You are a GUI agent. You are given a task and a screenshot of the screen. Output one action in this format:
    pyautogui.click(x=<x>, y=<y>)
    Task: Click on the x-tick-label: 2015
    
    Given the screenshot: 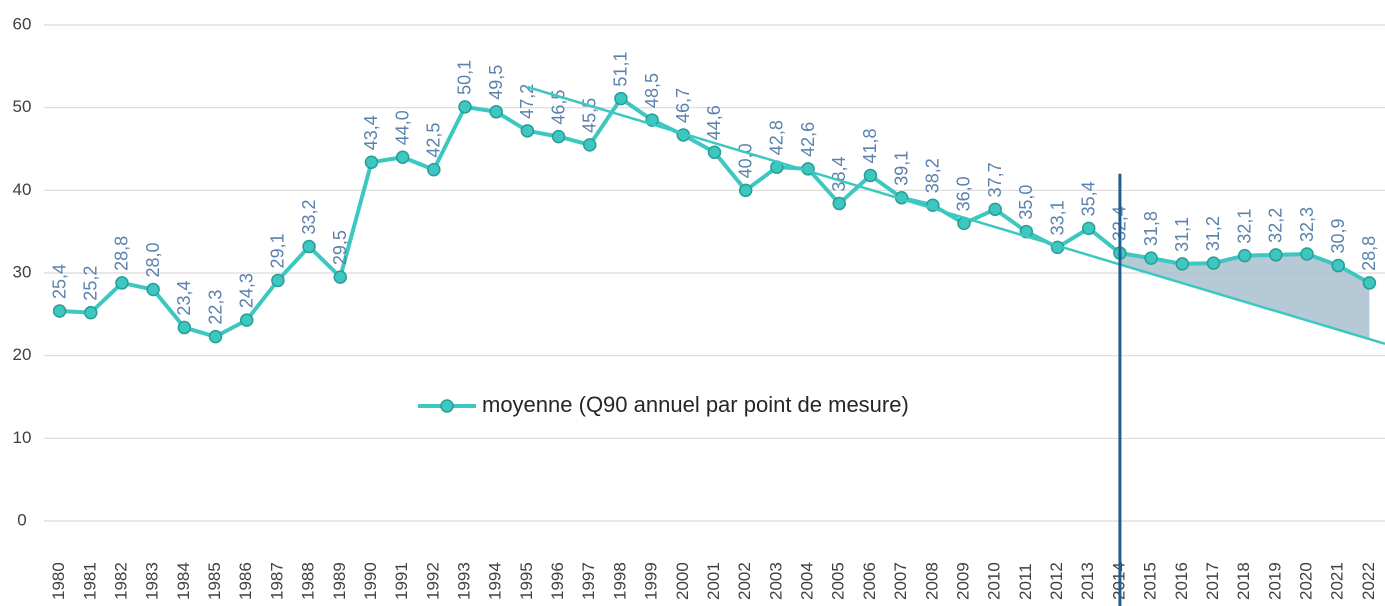 What is the action you would take?
    pyautogui.click(x=1150, y=581)
    